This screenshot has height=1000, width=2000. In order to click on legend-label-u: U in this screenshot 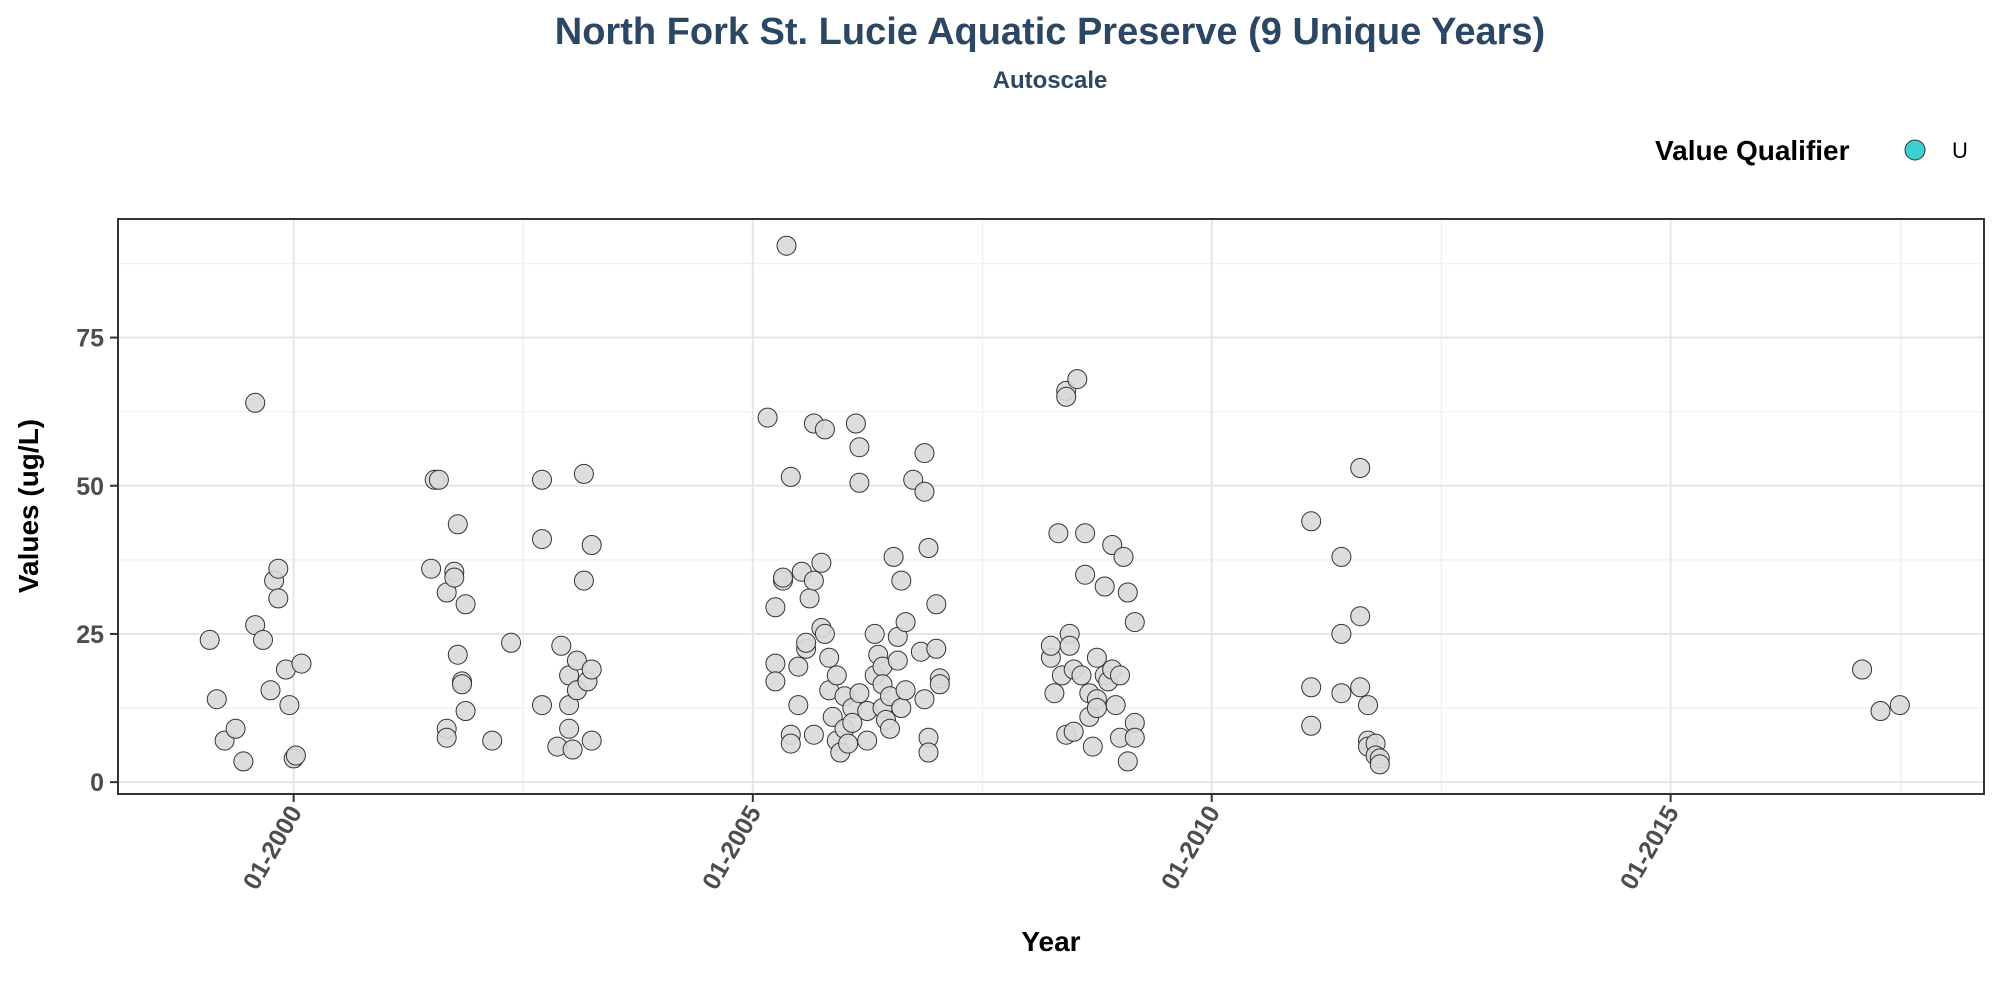, I will do `click(1960, 150)`.